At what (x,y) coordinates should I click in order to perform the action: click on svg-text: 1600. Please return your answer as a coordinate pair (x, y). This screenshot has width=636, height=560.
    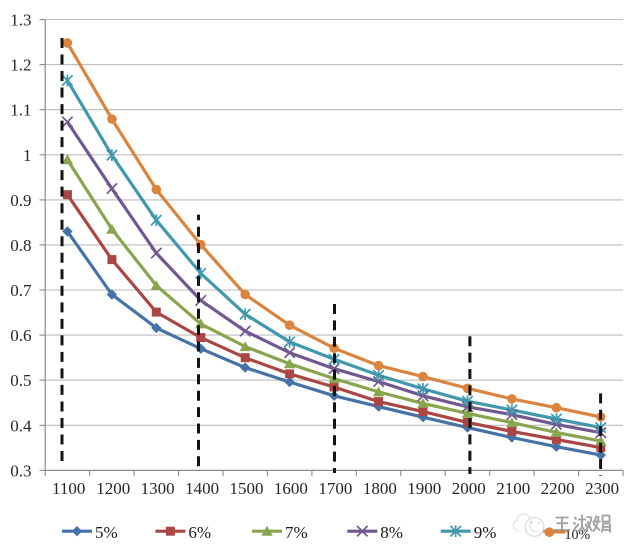
    Looking at the image, I should click on (291, 488).